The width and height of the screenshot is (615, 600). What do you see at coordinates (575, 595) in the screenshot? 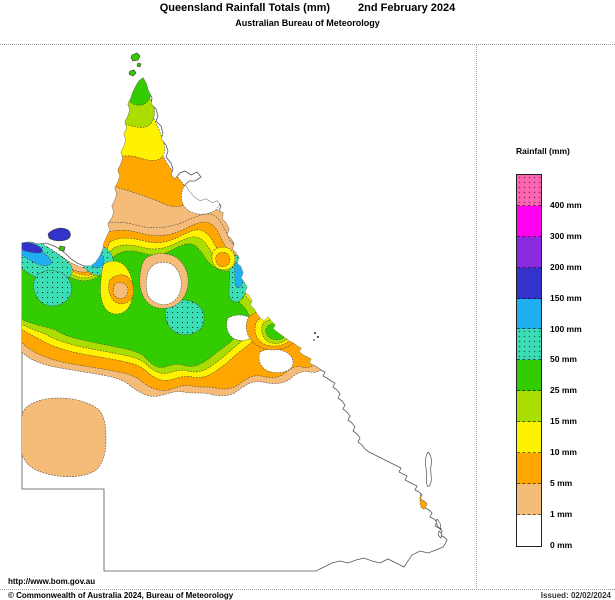
I see `footer-issued: Issued: 02/02/2024` at bounding box center [575, 595].